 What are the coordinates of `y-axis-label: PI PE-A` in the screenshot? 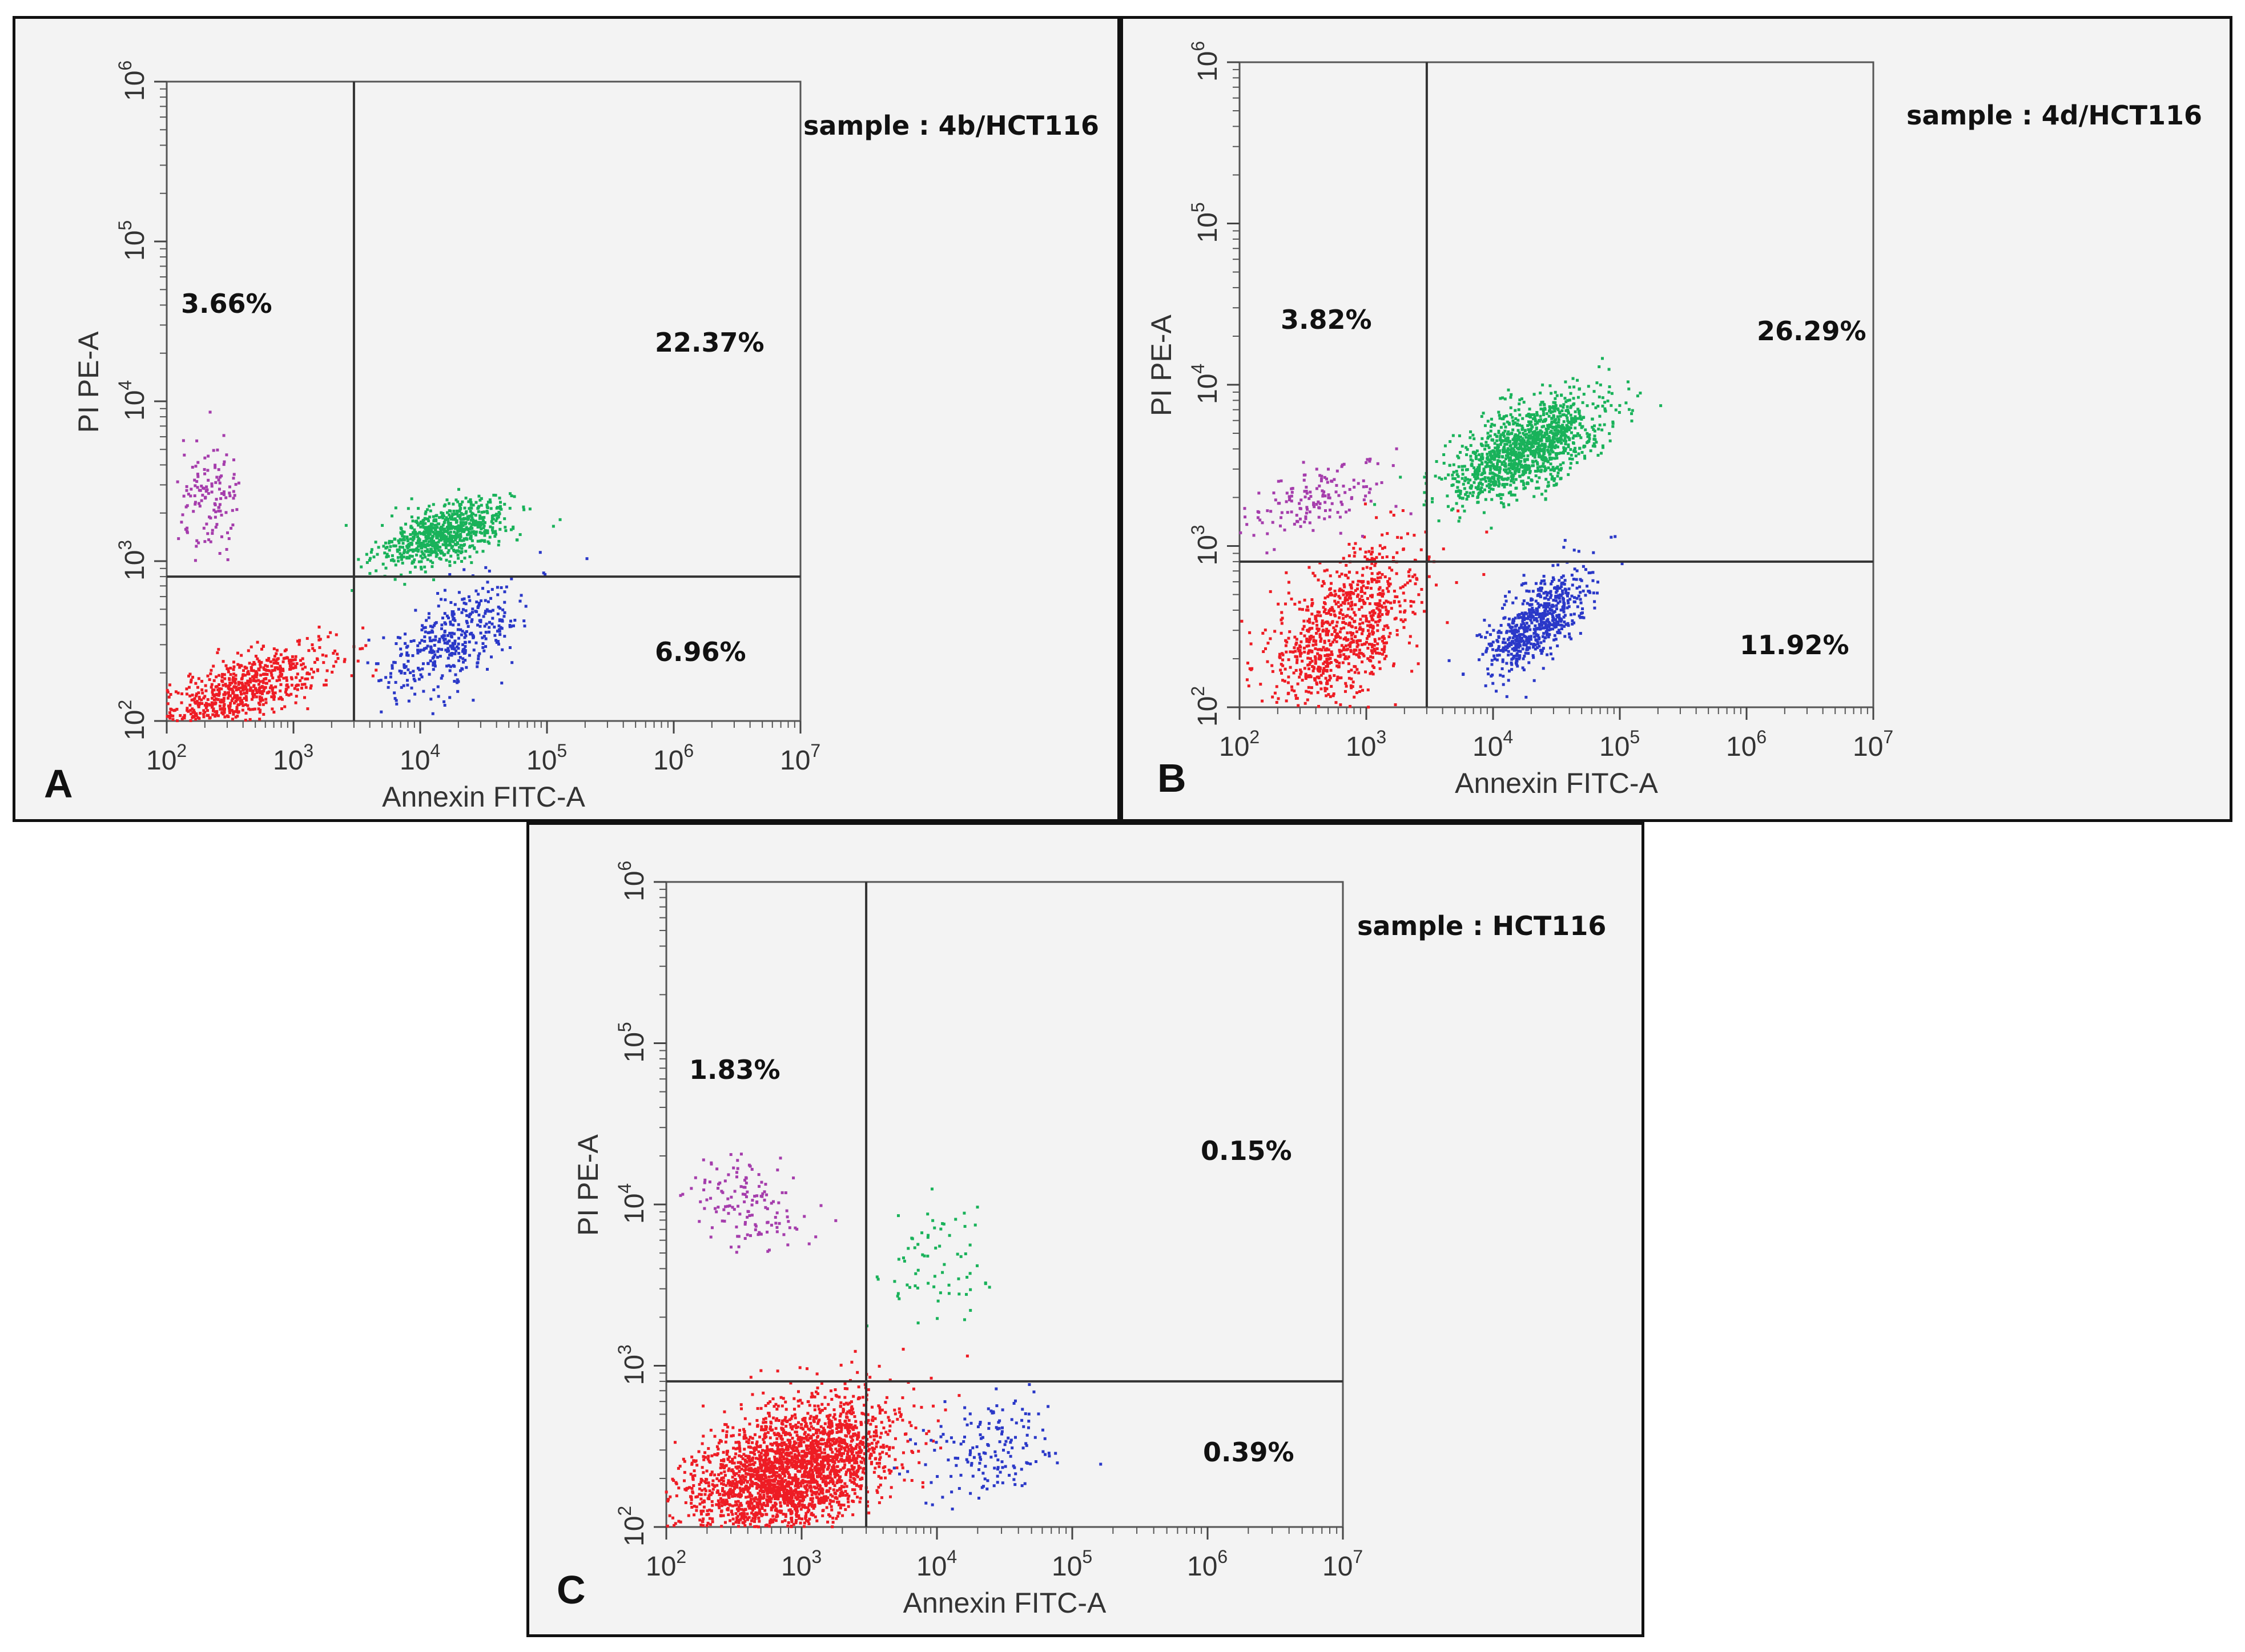 It's located at (88, 382).